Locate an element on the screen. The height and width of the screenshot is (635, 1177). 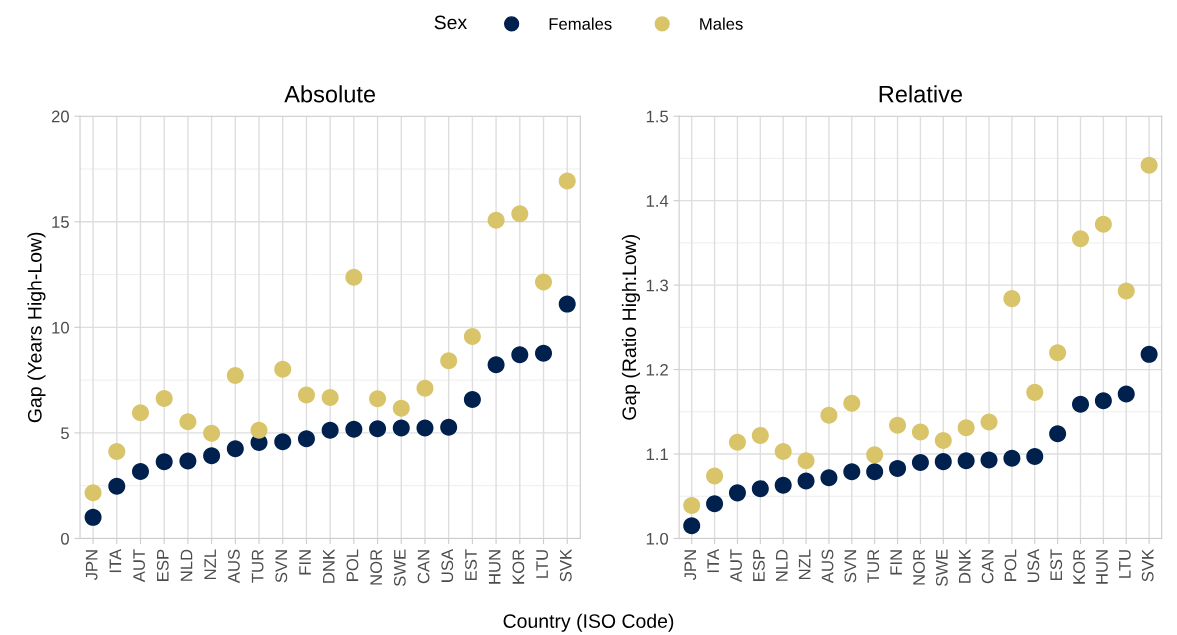
y-tick-label: 0 is located at coordinates (65, 538).